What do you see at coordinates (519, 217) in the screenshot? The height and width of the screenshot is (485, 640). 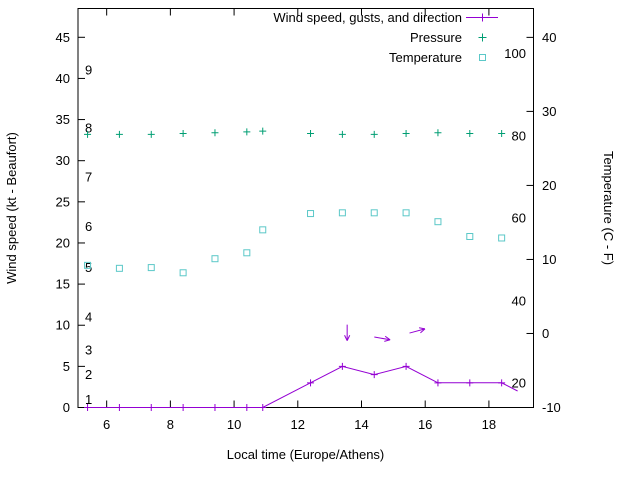 I see `fahrenheit-scale-label: 60` at bounding box center [519, 217].